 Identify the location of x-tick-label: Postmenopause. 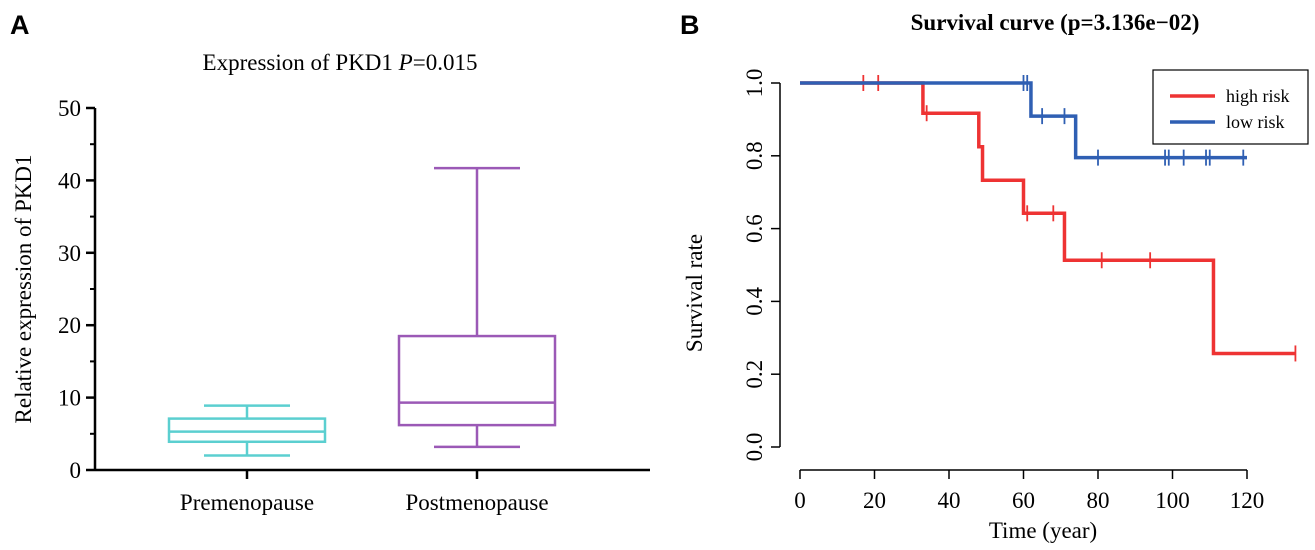
(476, 502).